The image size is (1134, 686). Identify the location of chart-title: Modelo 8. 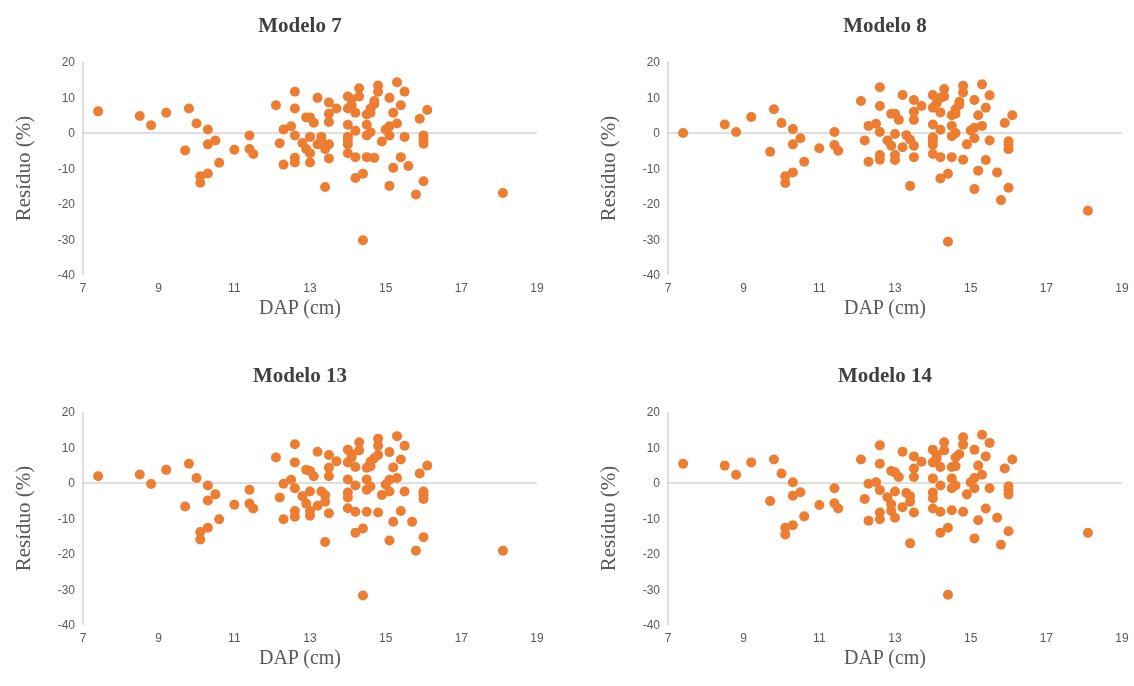
(885, 25).